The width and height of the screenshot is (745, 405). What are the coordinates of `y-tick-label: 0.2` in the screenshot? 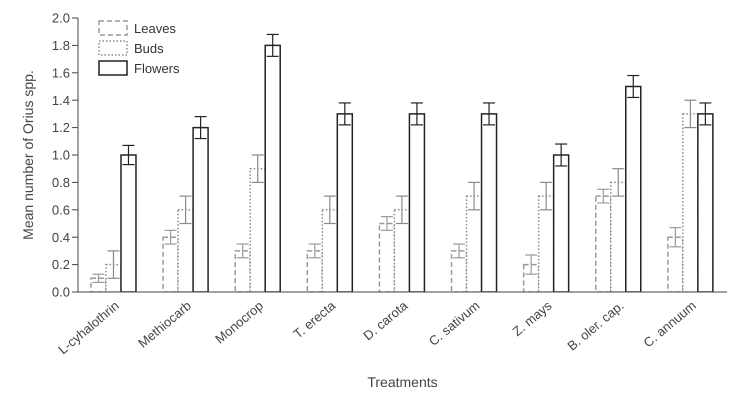 It's located at (61, 264).